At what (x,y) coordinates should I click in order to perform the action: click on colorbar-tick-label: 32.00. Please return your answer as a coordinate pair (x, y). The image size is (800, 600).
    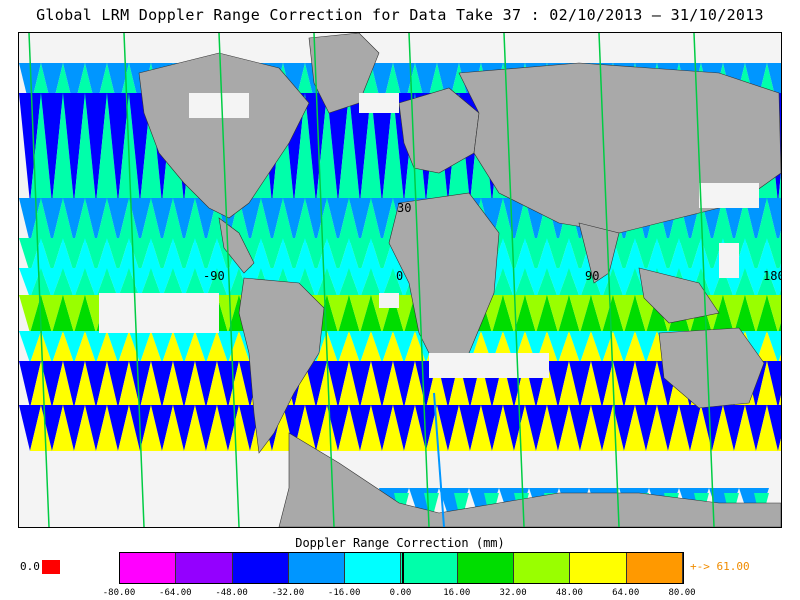
    Looking at the image, I should click on (513, 593).